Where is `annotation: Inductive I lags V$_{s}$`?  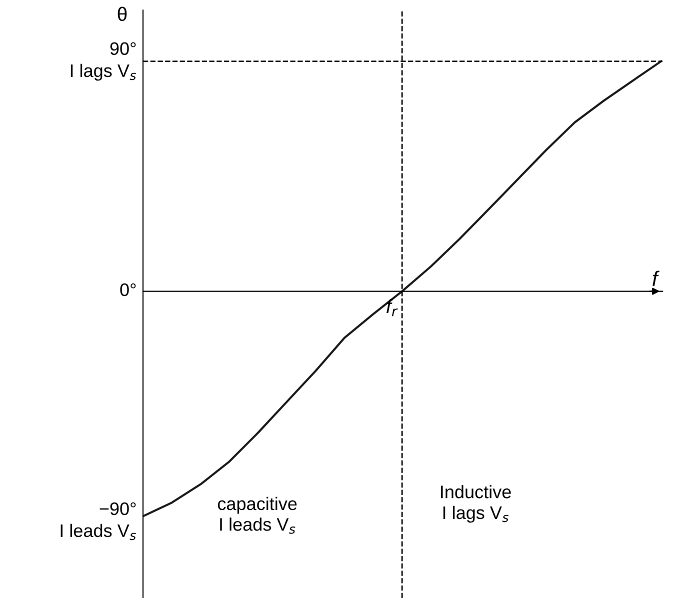
annotation: Inductive I lags V$_{s}$ is located at coordinates (476, 504).